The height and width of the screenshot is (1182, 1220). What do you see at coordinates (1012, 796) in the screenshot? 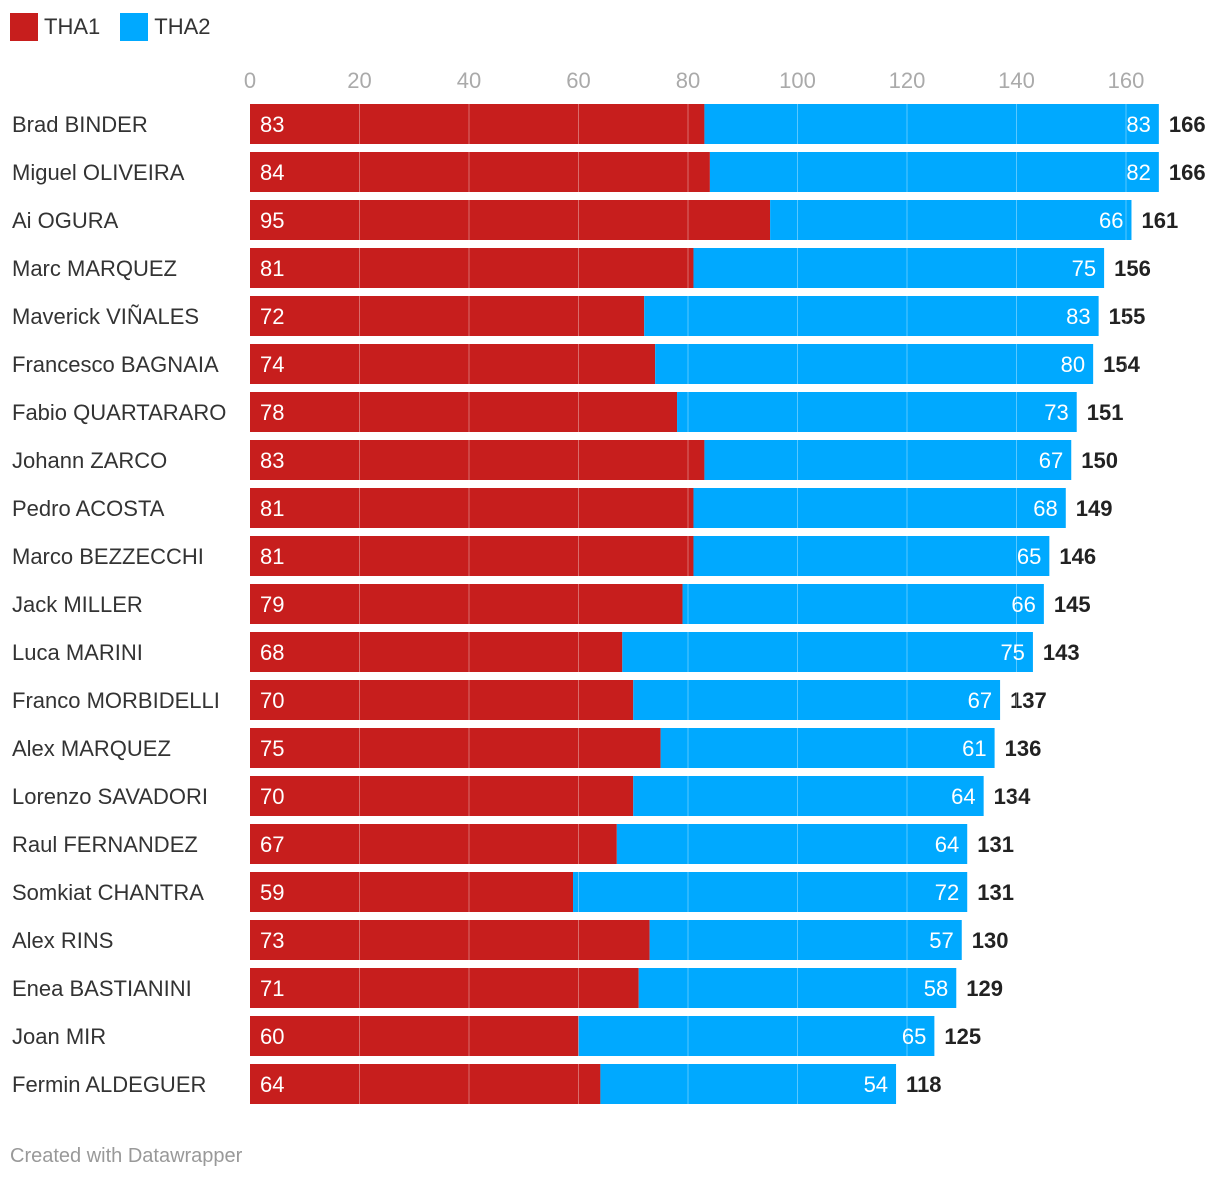
I see `total-label: 134` at bounding box center [1012, 796].